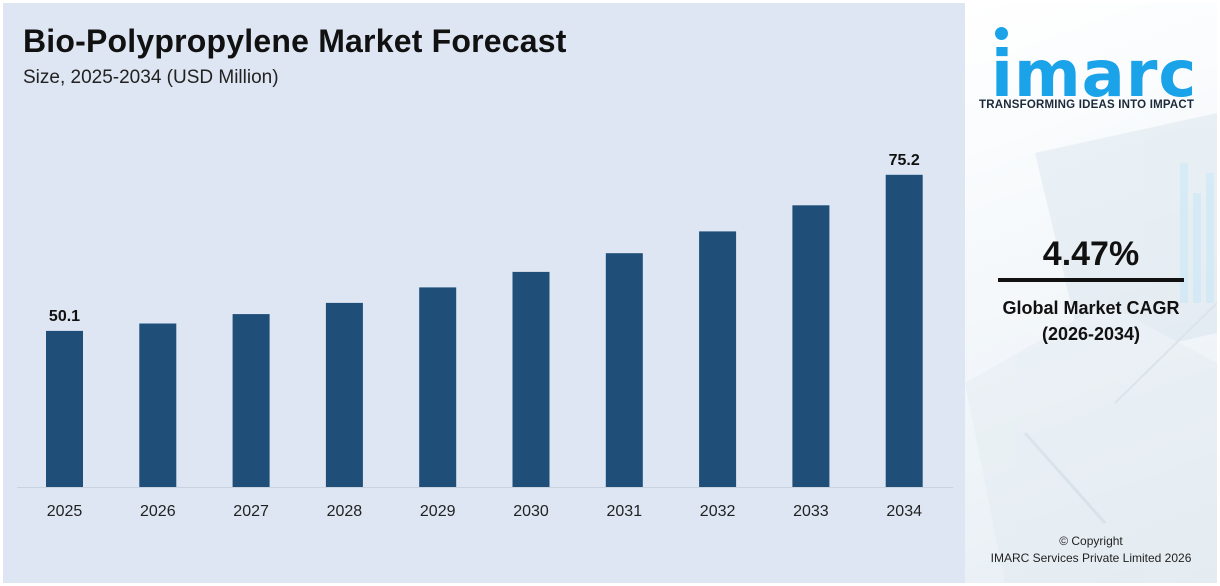 The width and height of the screenshot is (1220, 586). Describe the element at coordinates (345, 511) in the screenshot. I see `x-tick-label-2028: 2028` at that location.